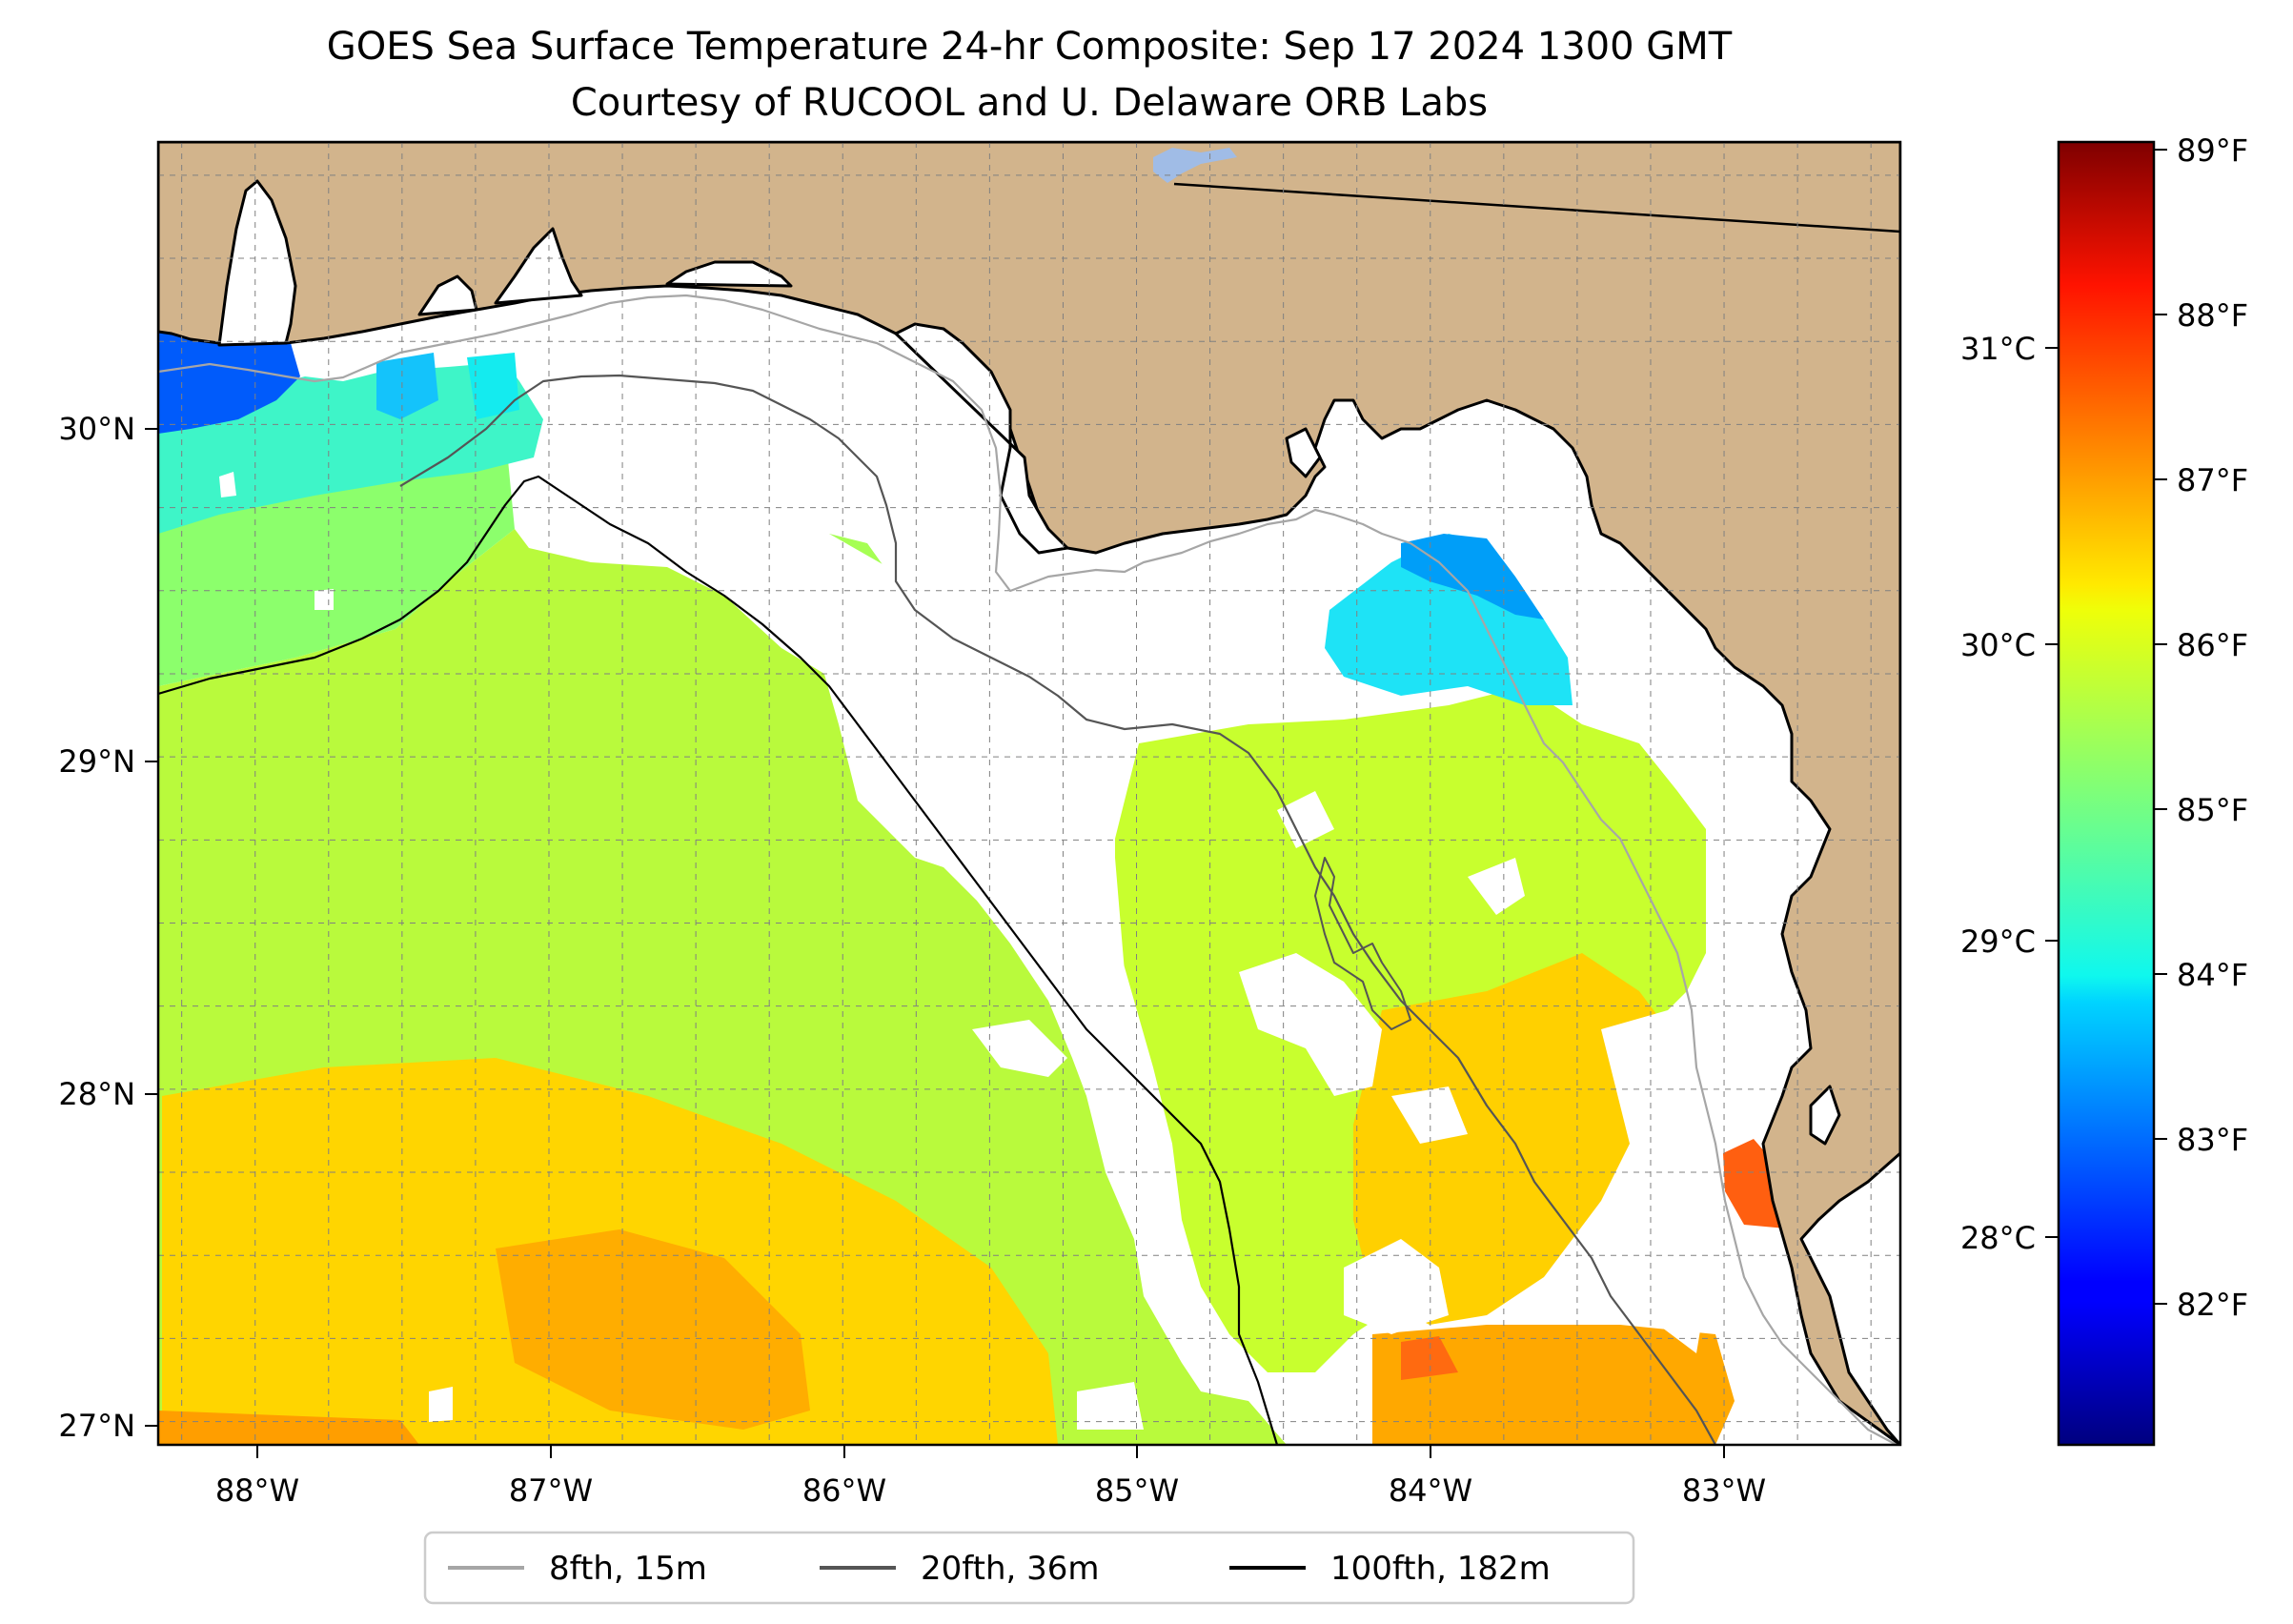 This screenshot has height=1624, width=2293. What do you see at coordinates (2213, 150) in the screenshot?
I see `colorbar-f-label: 89°F` at bounding box center [2213, 150].